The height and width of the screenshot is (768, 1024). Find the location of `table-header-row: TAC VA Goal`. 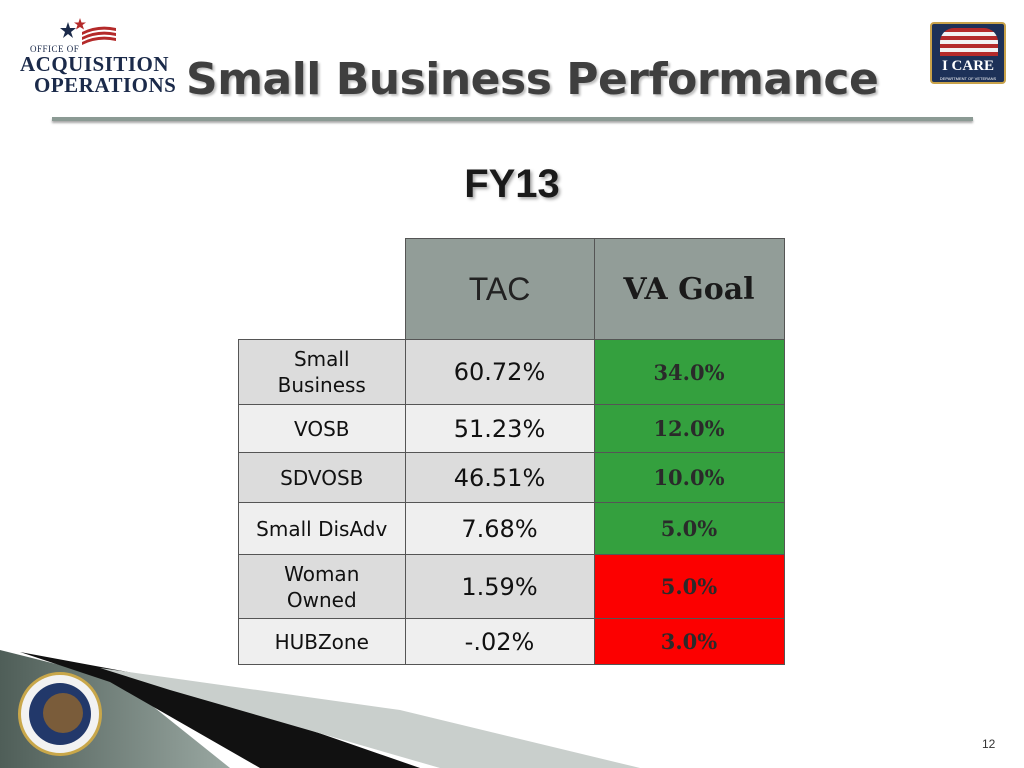

table-header-row: TAC VA Goal is located at coordinates (512, 289).